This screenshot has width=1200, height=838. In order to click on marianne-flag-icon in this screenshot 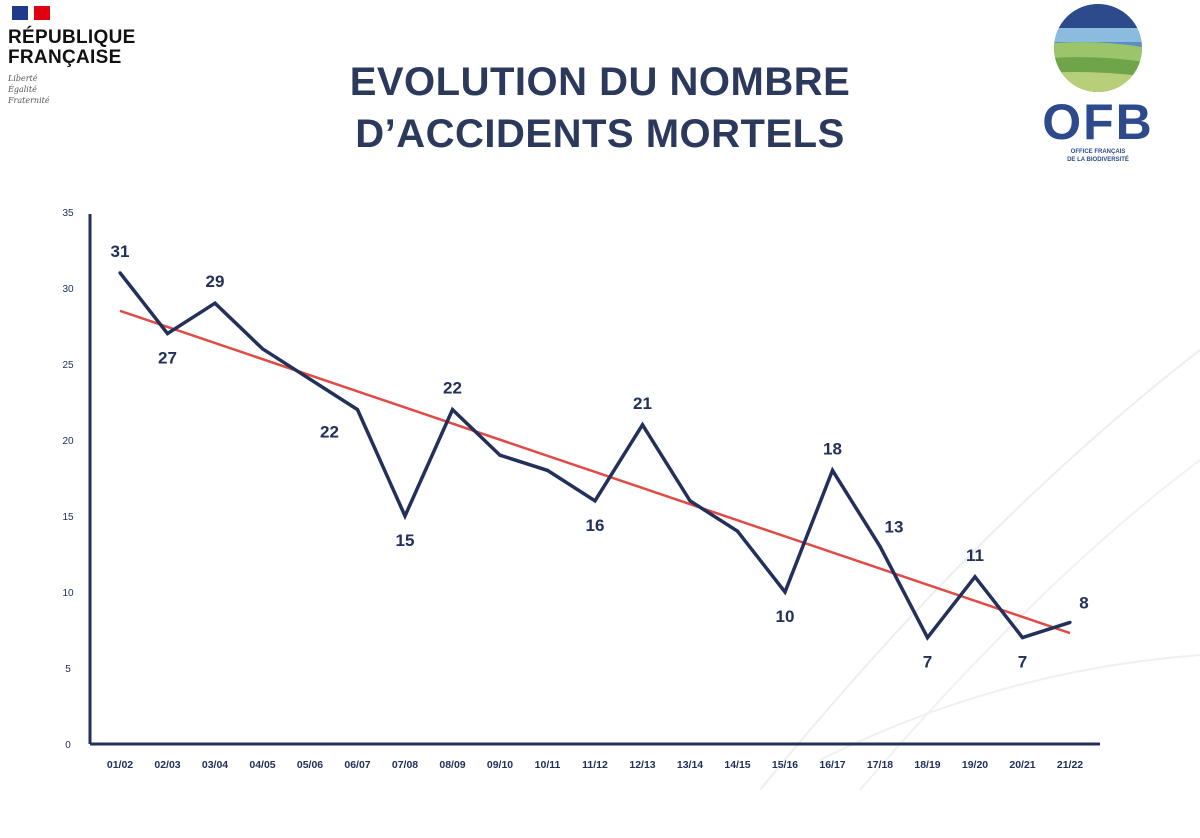, I will do `click(90, 13)`.